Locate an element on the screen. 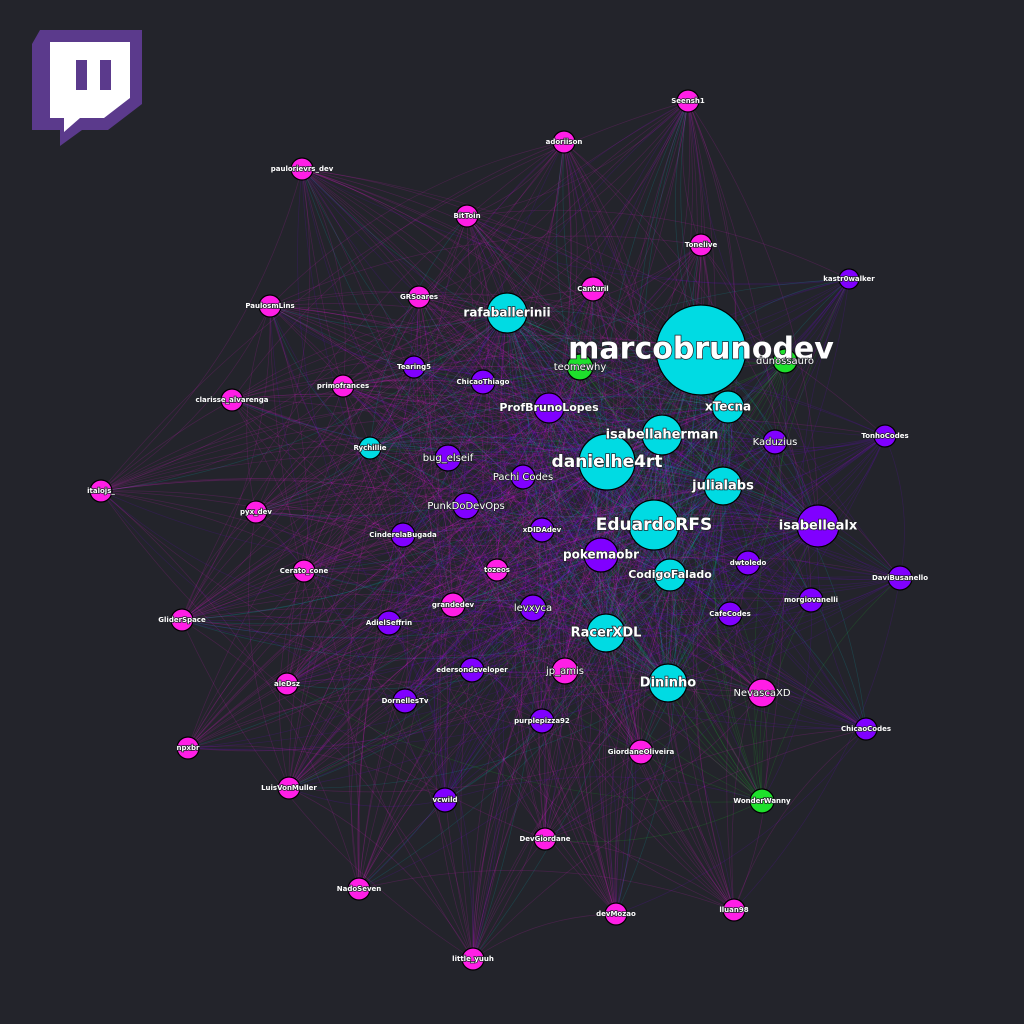  node-label: pokemaobr is located at coordinates (601, 555).